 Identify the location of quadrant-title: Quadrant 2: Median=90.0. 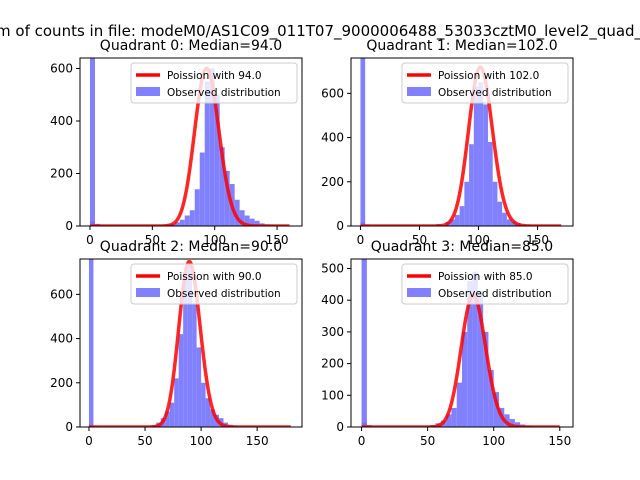
(191, 247).